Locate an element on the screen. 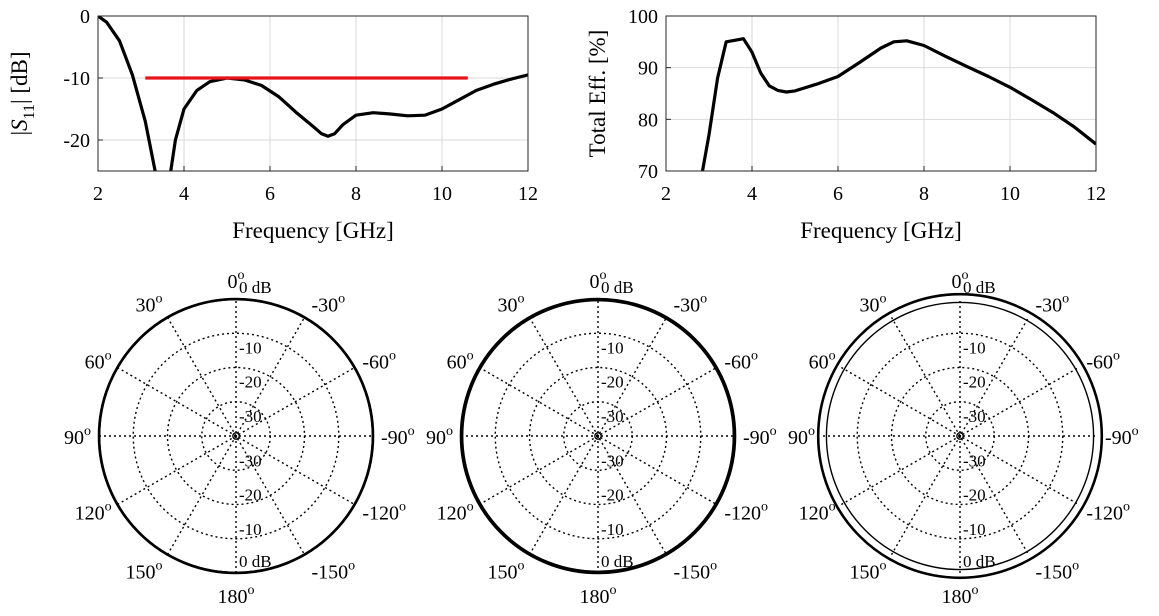 Image resolution: width=1159 pixels, height=616 pixels. y-tick-label: 100 is located at coordinates (643, 17).